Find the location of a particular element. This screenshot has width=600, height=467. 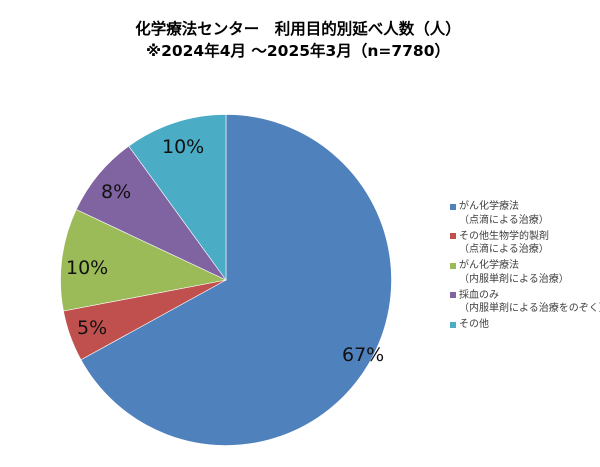

slice-label-blood-draw: 8% is located at coordinates (116, 192).